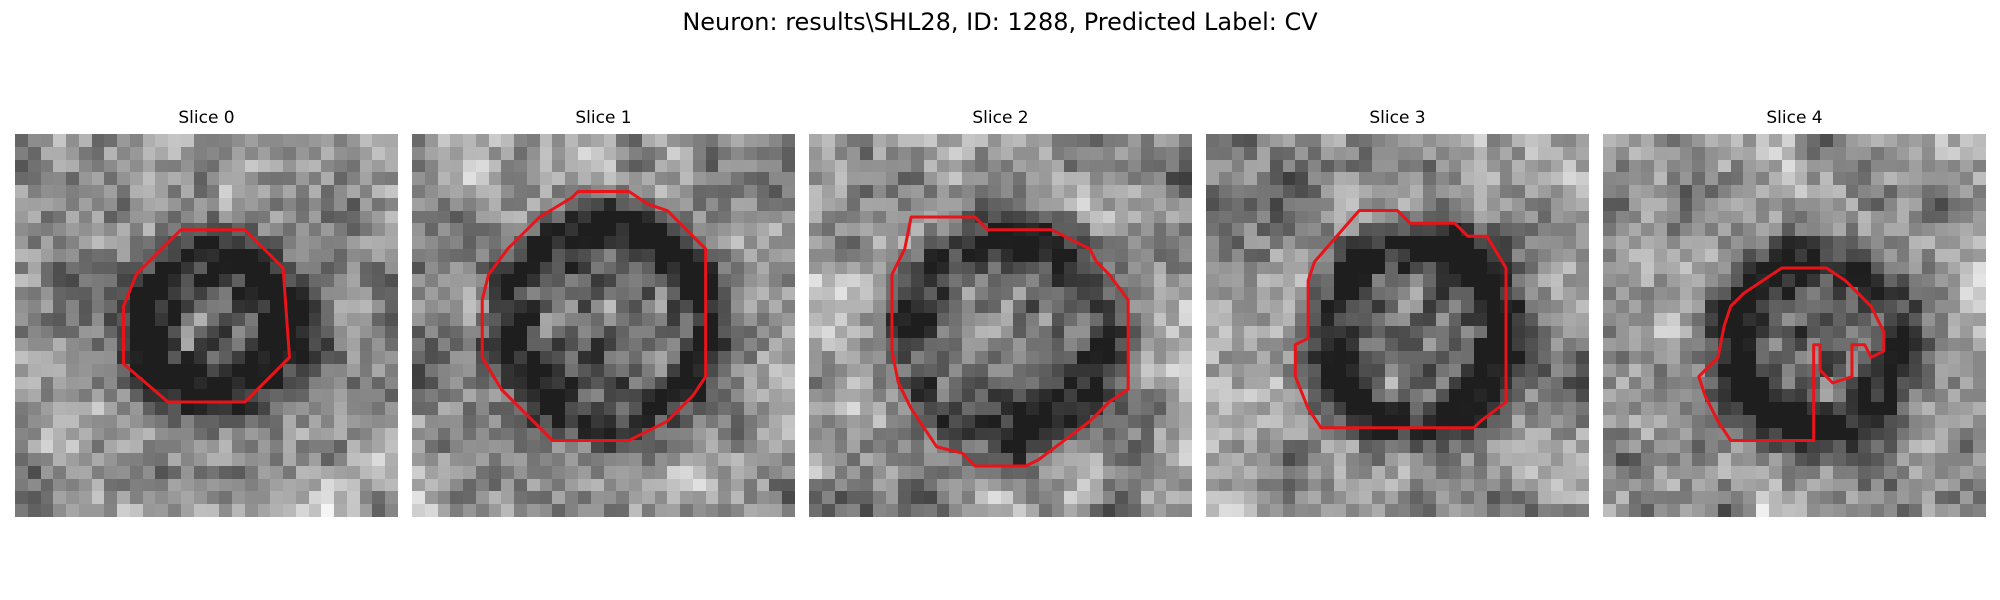 The height and width of the screenshot is (600, 2000). I want to click on slice-panel-3: Slice 3, so click(1397, 314).